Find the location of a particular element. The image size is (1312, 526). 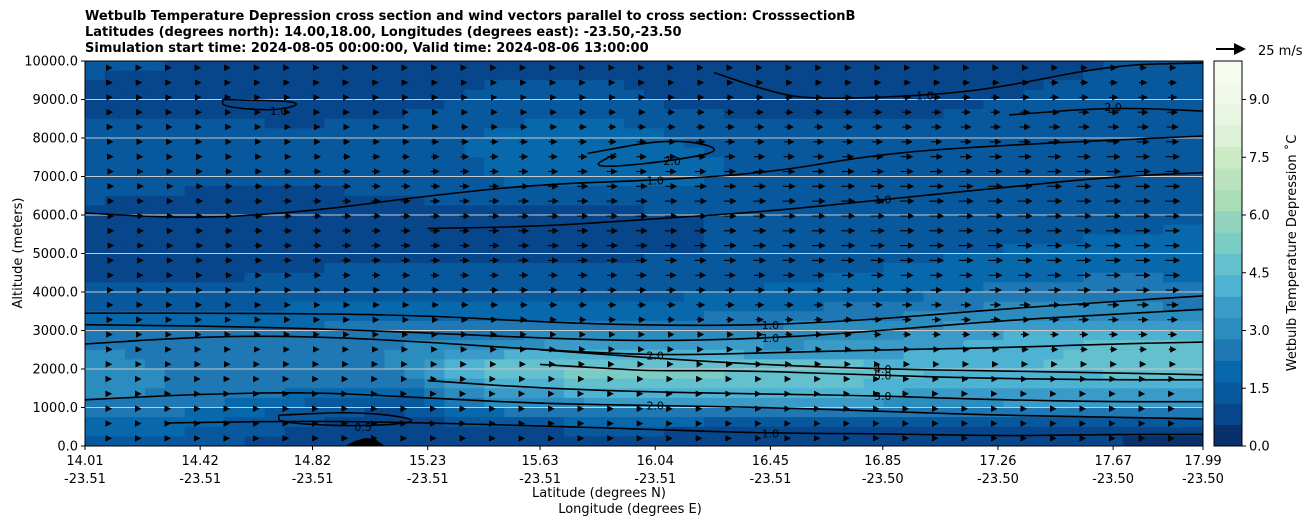

contour-label: 3.0 is located at coordinates (883, 396).